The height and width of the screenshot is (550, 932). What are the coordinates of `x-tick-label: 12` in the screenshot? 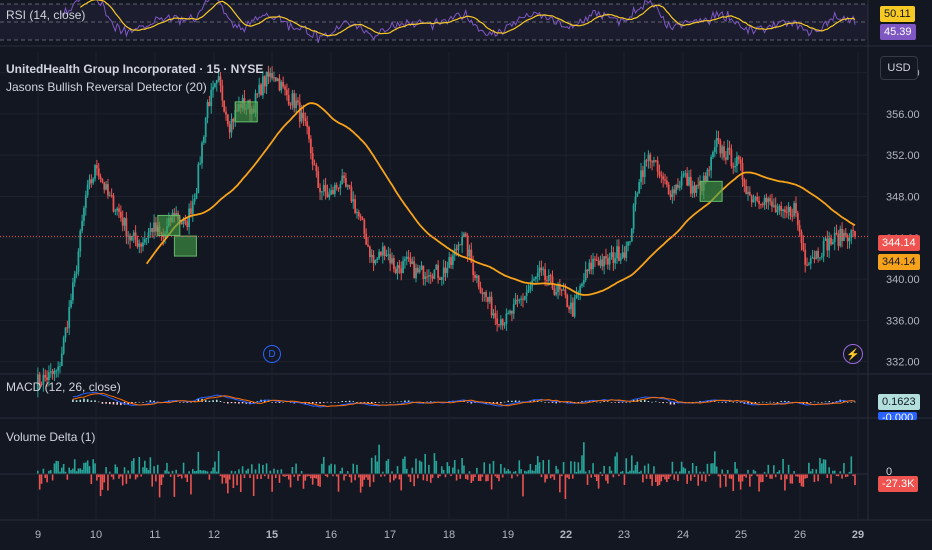 It's located at (214, 535).